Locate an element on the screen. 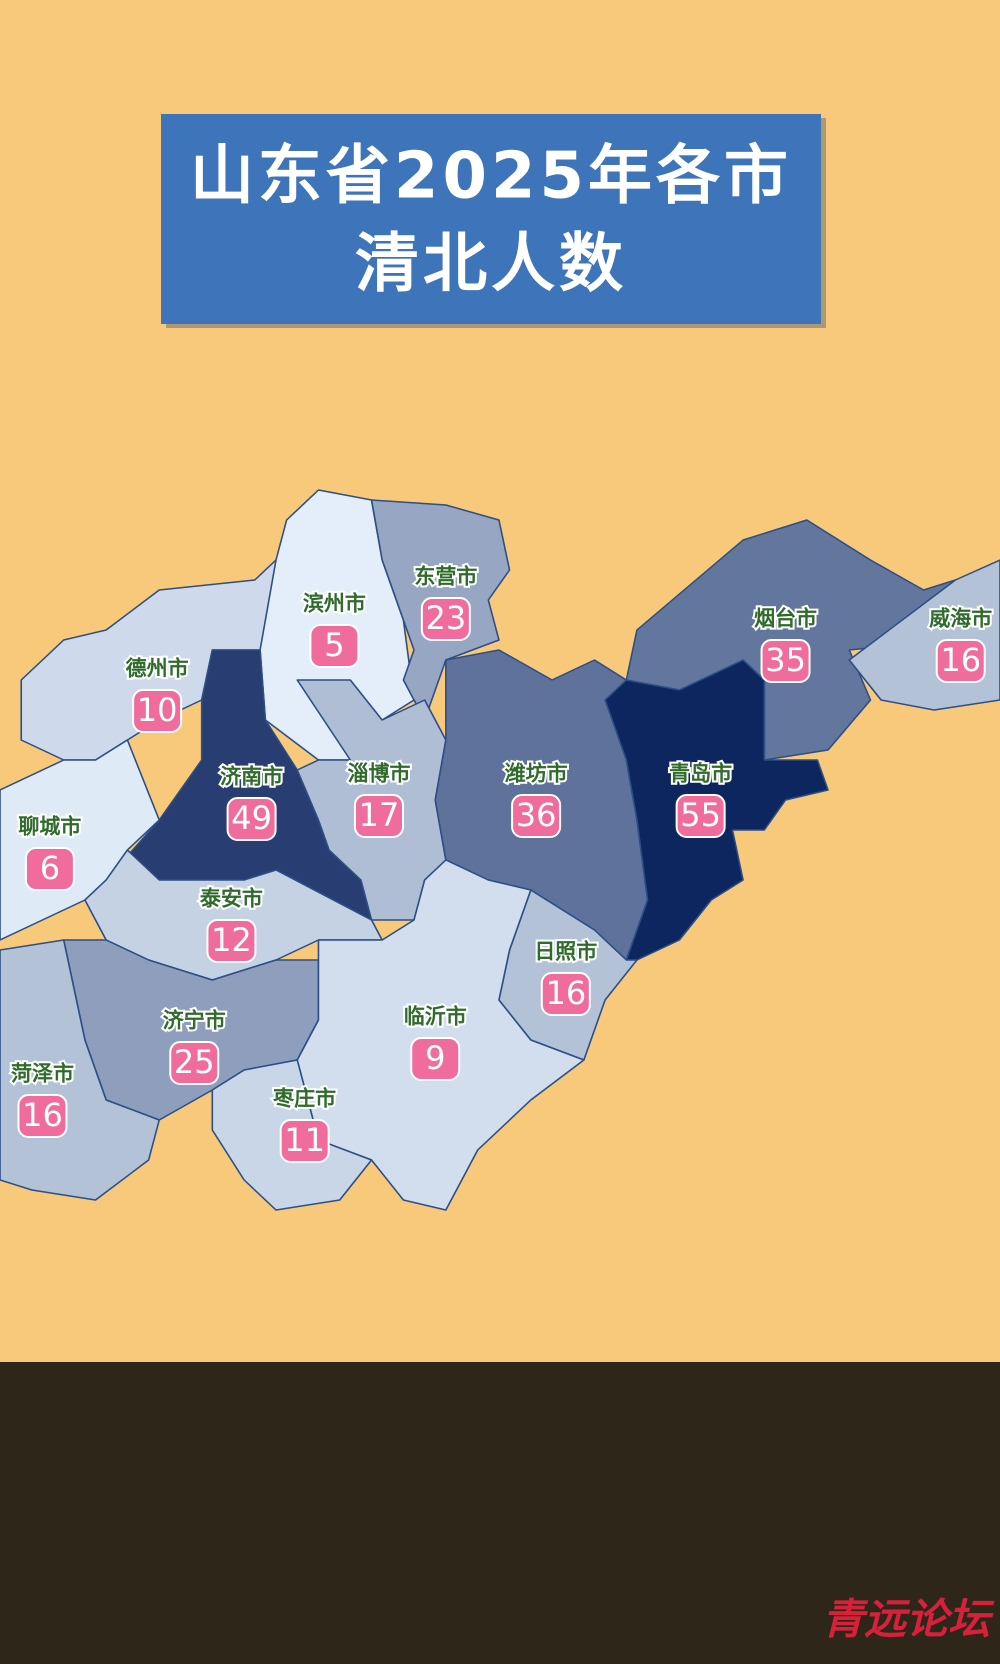 The image size is (1000, 1664). region-value: 36 is located at coordinates (536, 815).